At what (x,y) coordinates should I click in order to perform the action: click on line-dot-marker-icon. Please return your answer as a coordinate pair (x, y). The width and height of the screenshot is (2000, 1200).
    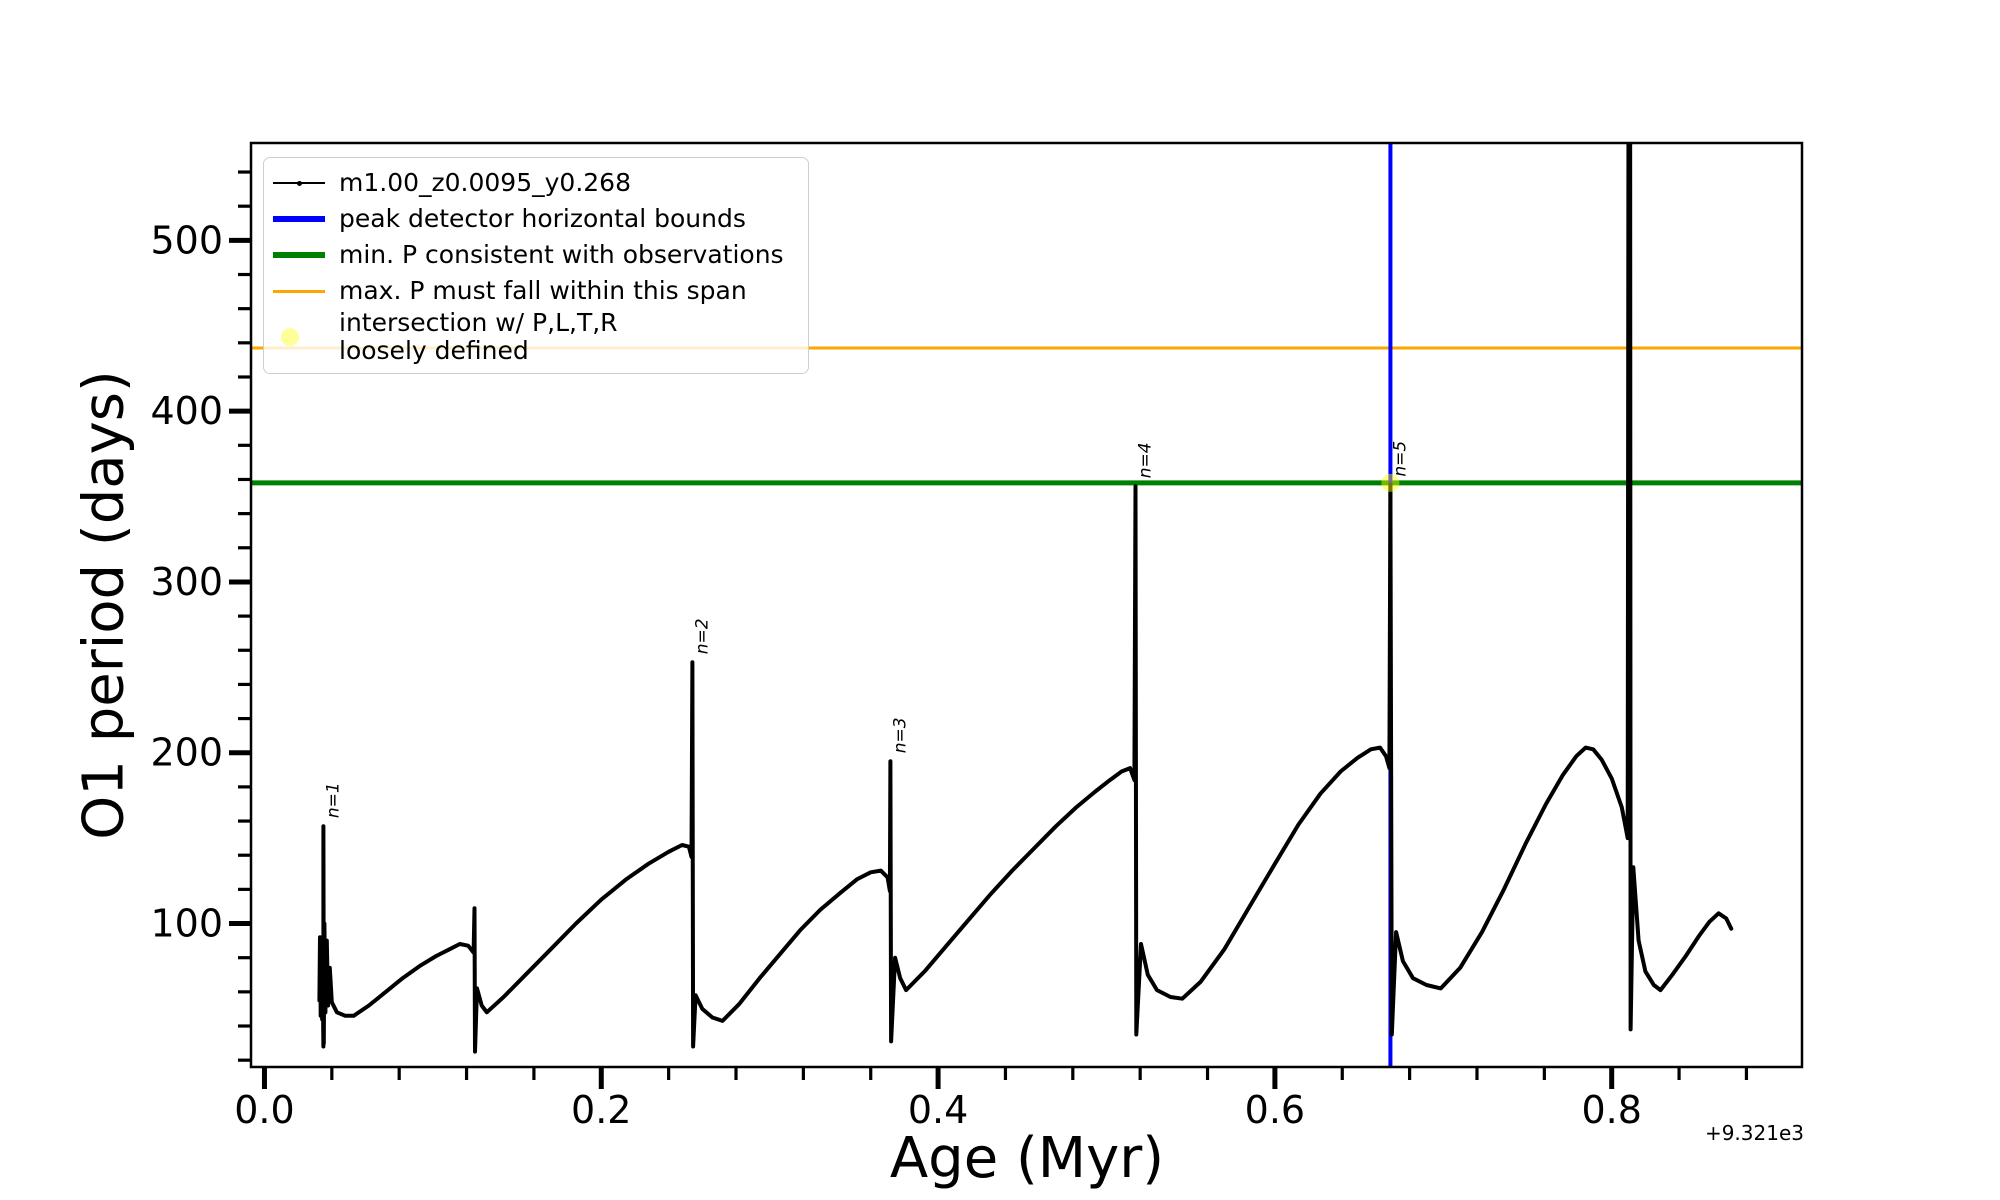
    Looking at the image, I should click on (301, 183).